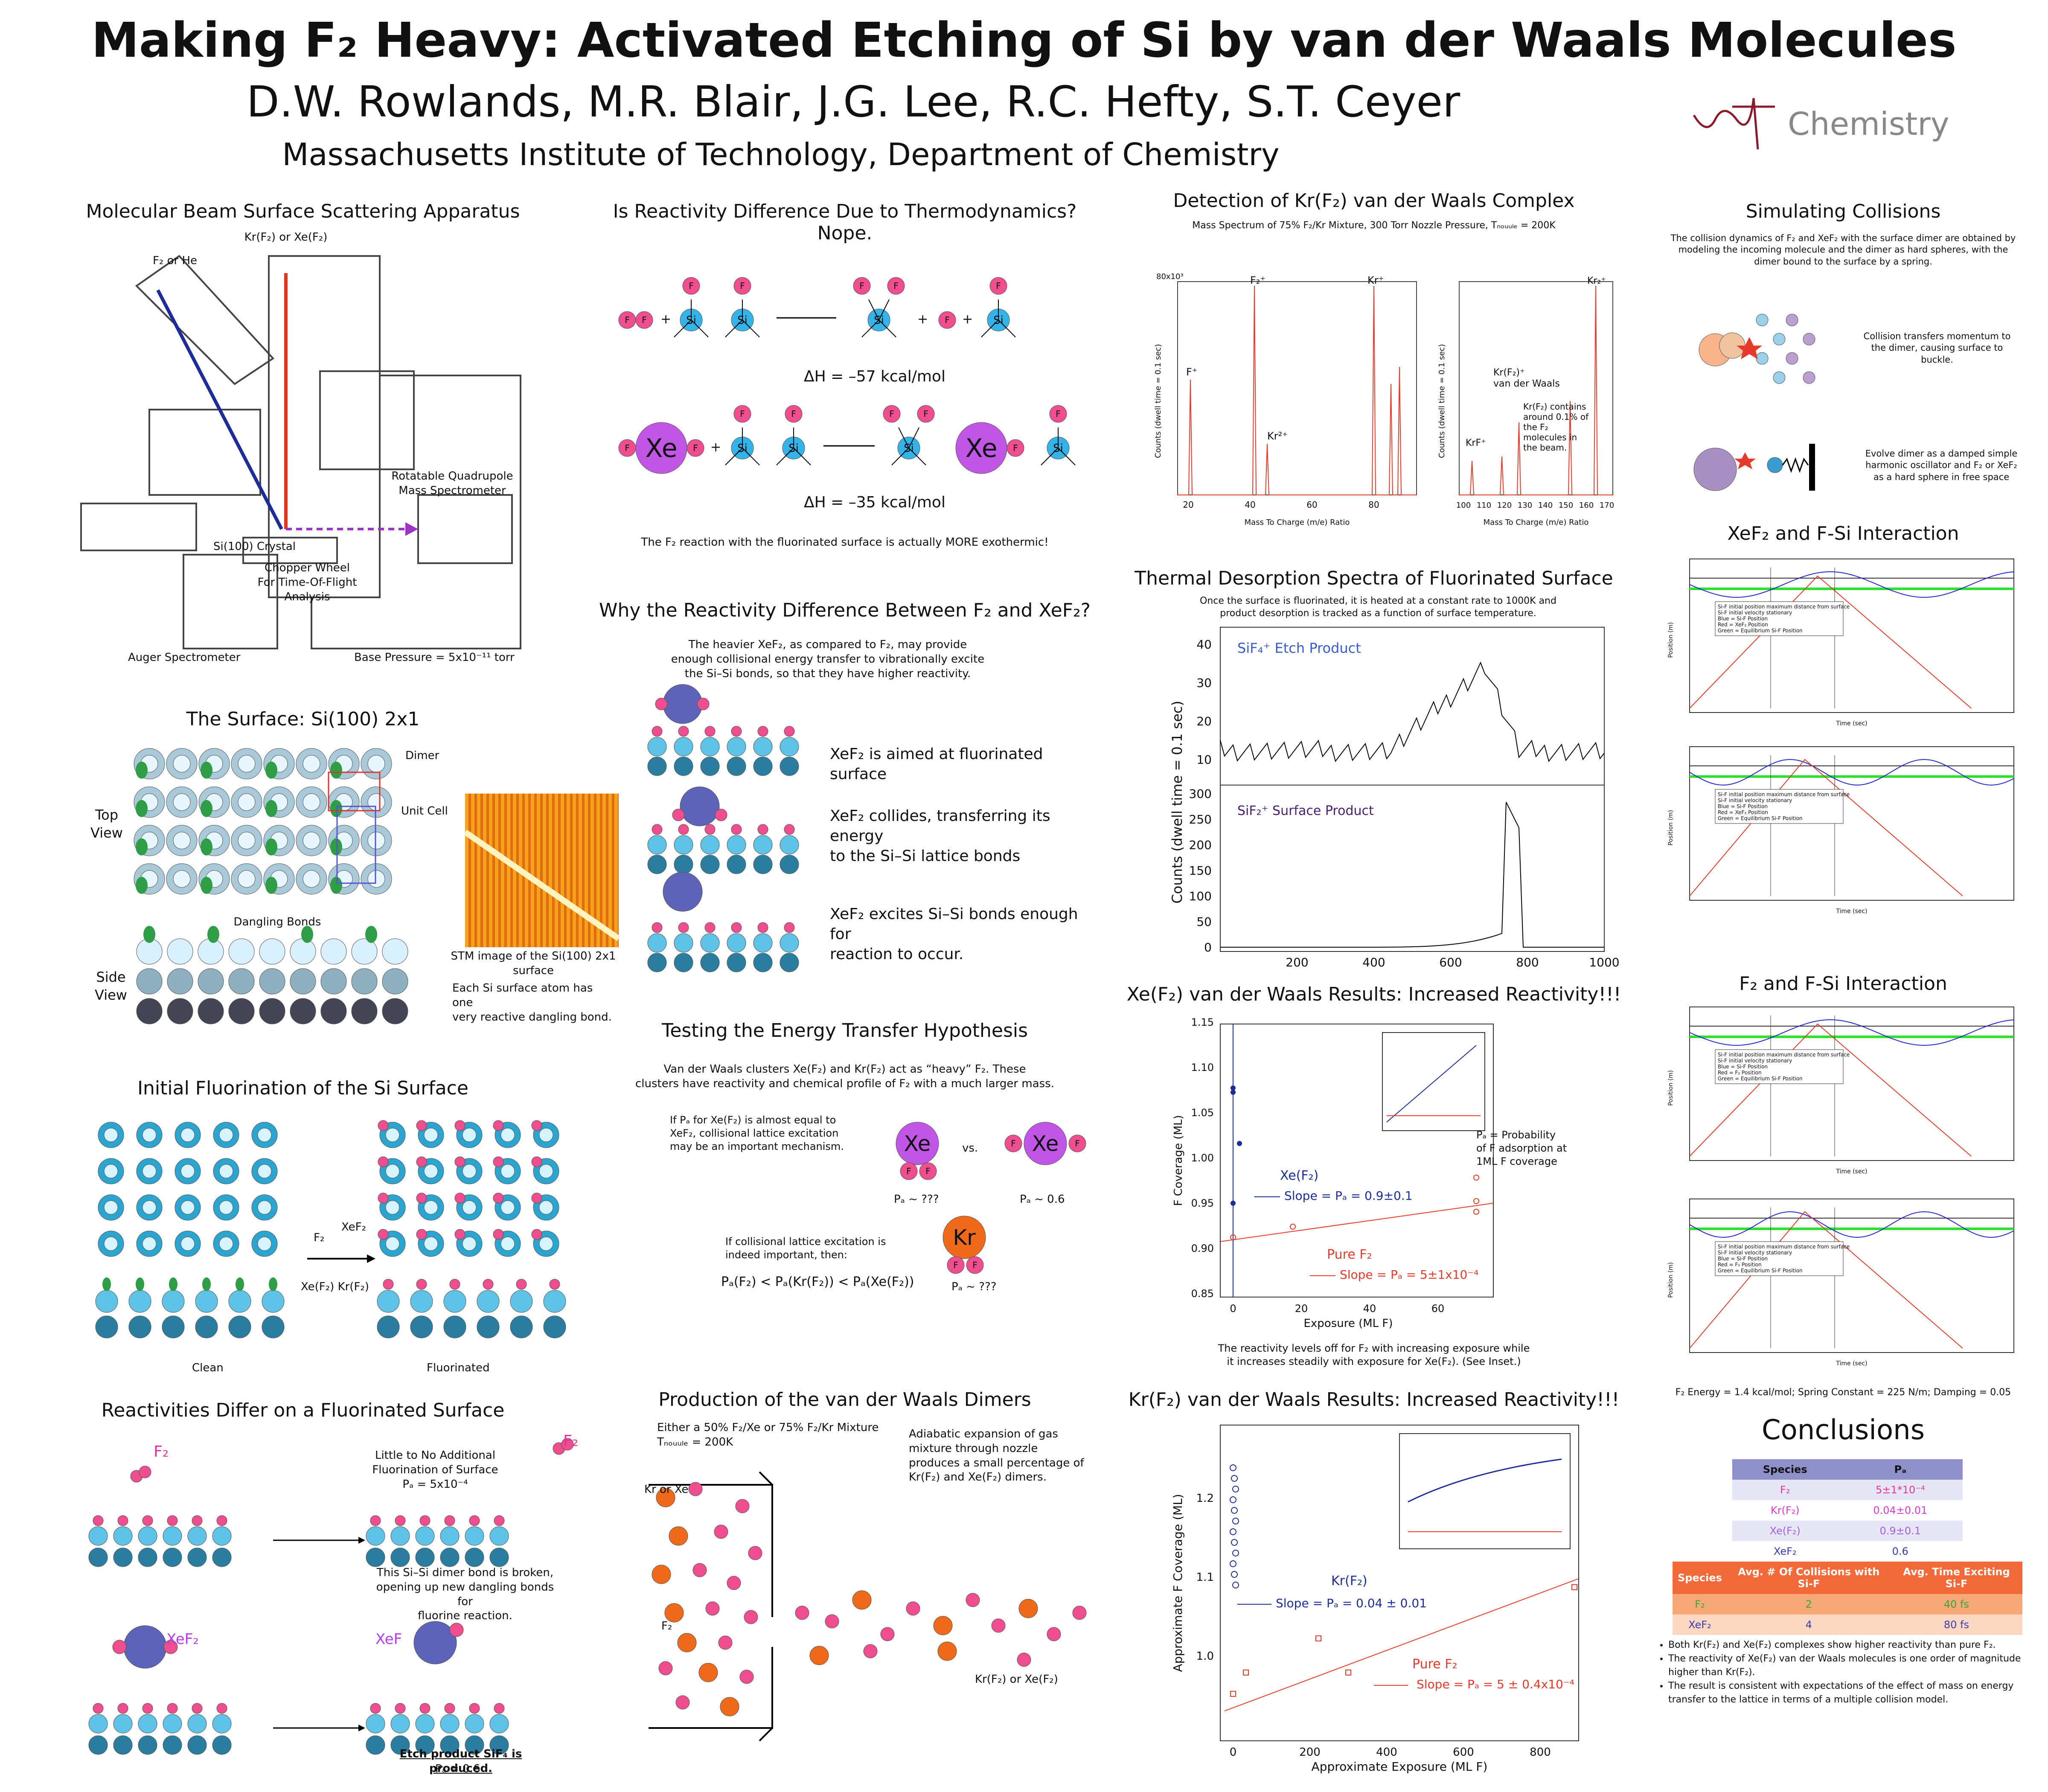  I want to click on collision-table-cell: 2, so click(1809, 1604).